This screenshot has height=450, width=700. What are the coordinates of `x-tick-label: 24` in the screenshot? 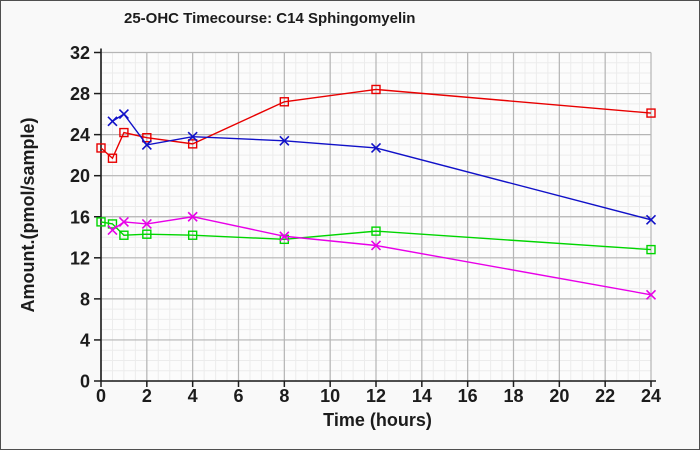 It's located at (651, 396).